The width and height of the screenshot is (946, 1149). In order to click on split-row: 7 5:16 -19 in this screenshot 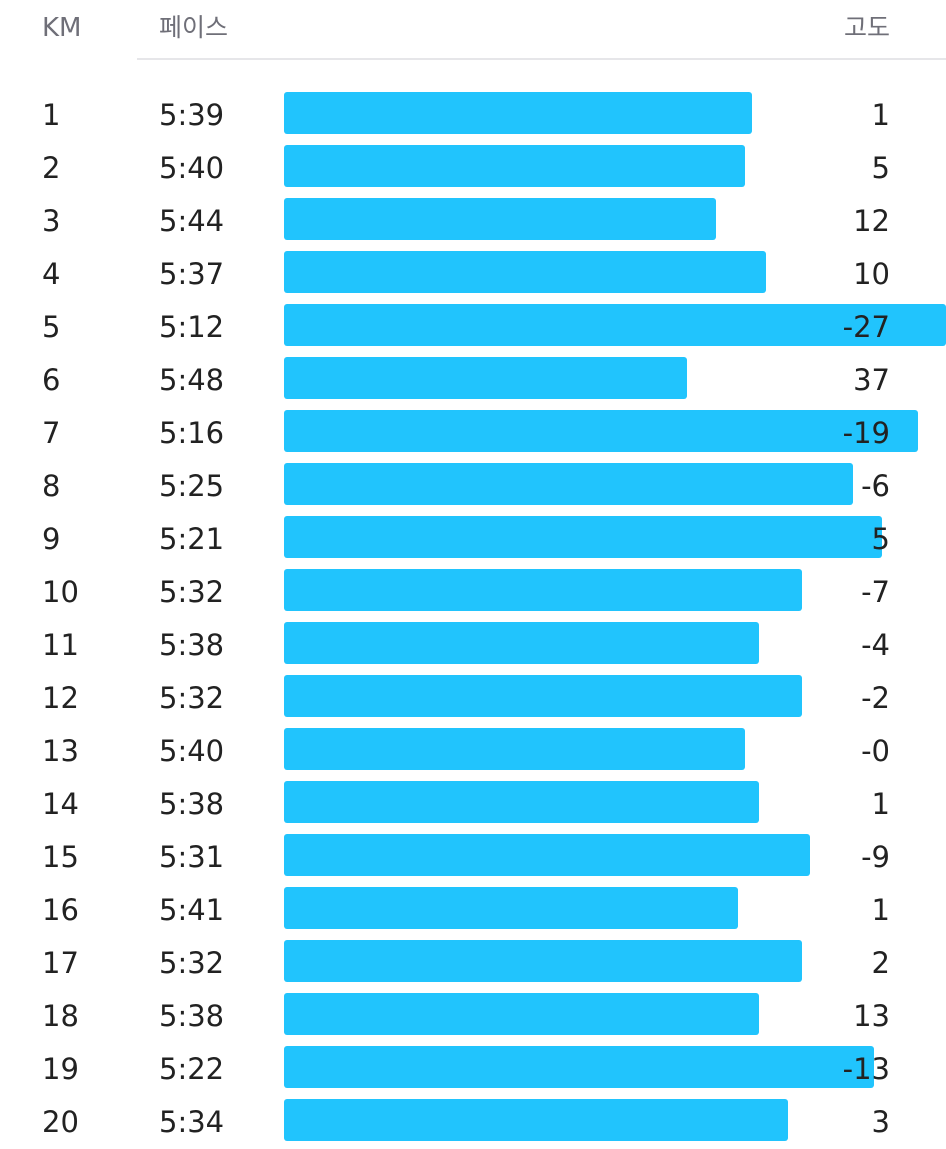, I will do `click(473, 433)`.